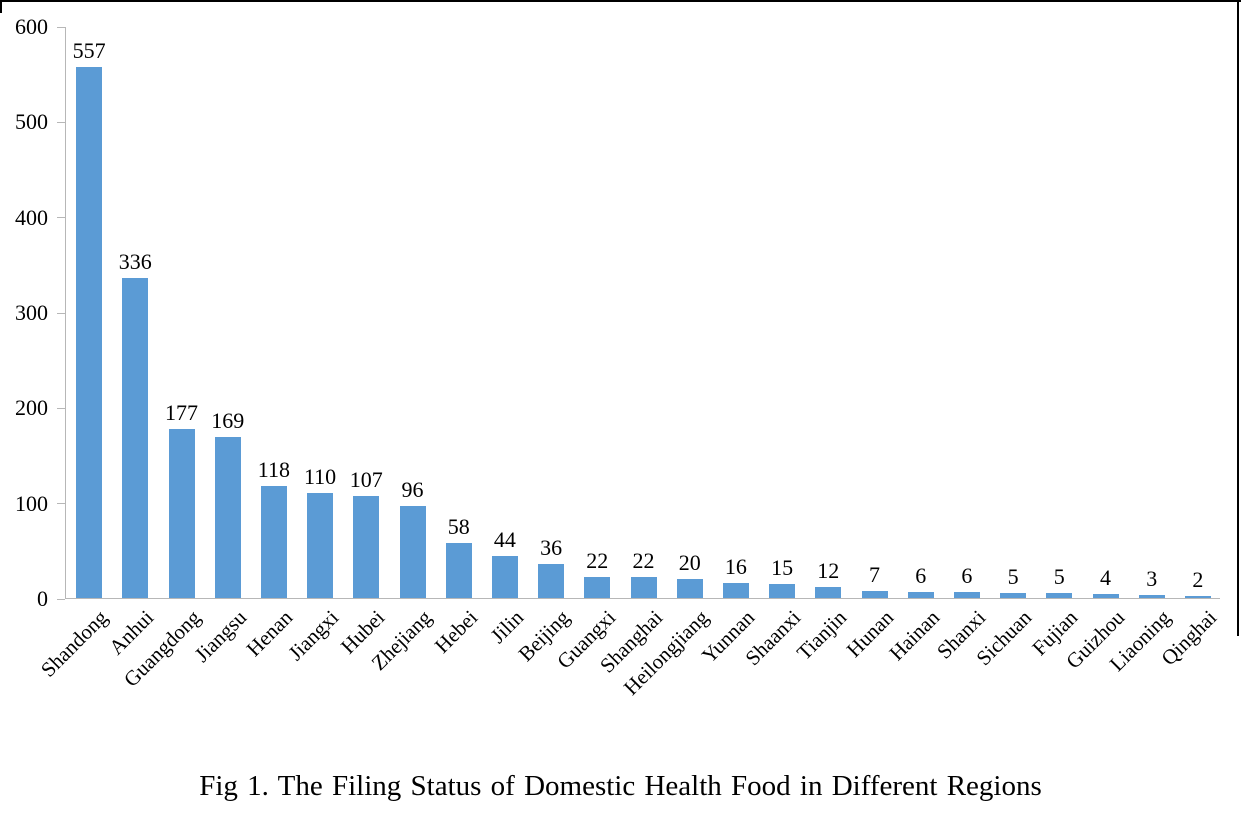  Describe the element at coordinates (1013, 595) in the screenshot. I see `bar-sichuan` at that location.